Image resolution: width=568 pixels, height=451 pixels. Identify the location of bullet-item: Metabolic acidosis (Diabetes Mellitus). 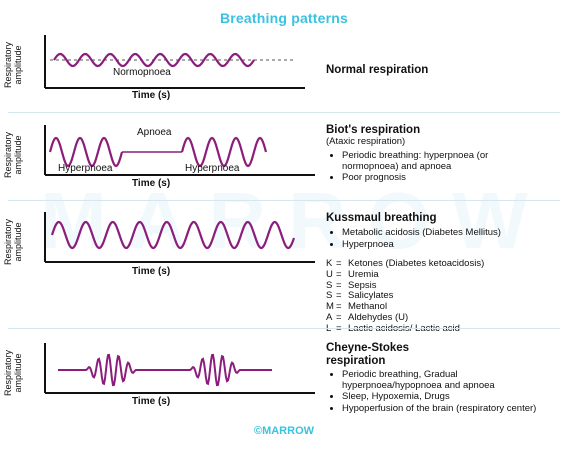
(437, 233).